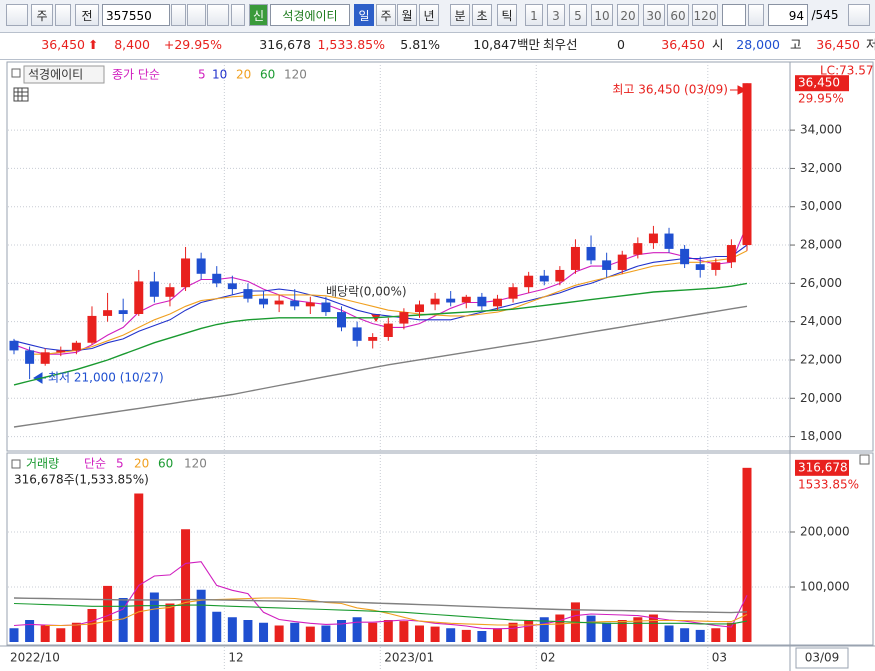  What do you see at coordinates (825, 15) in the screenshot?
I see `count-total: /545` at bounding box center [825, 15].